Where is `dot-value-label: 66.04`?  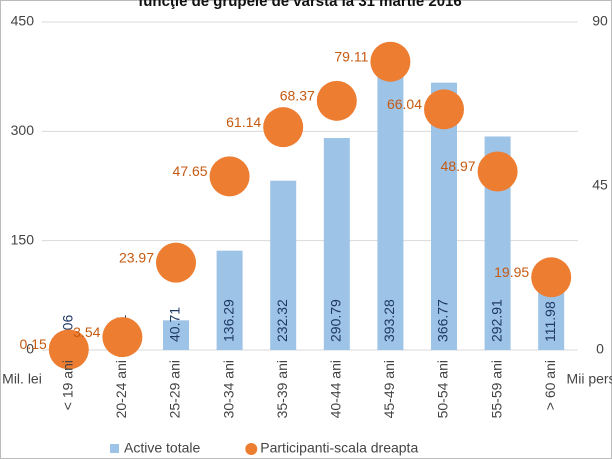 dot-value-label: 66.04 is located at coordinates (404, 104).